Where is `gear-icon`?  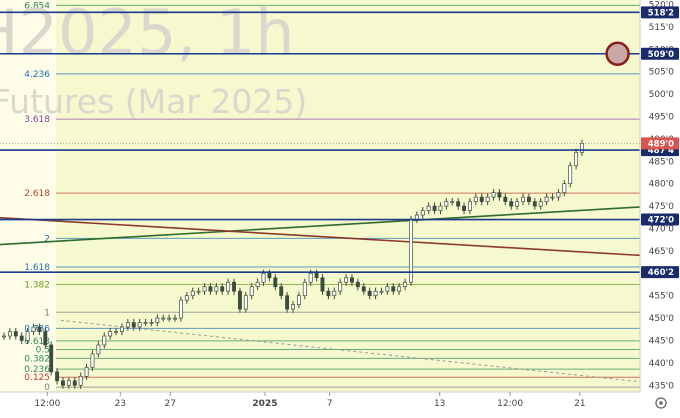 gear-icon is located at coordinates (661, 403).